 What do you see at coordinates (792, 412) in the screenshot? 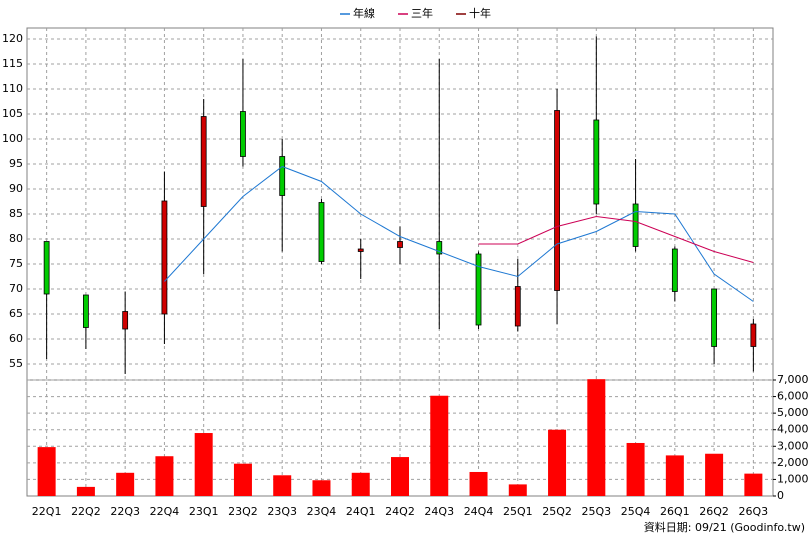
I see `volume-tick-label: 5,000` at bounding box center [792, 412].